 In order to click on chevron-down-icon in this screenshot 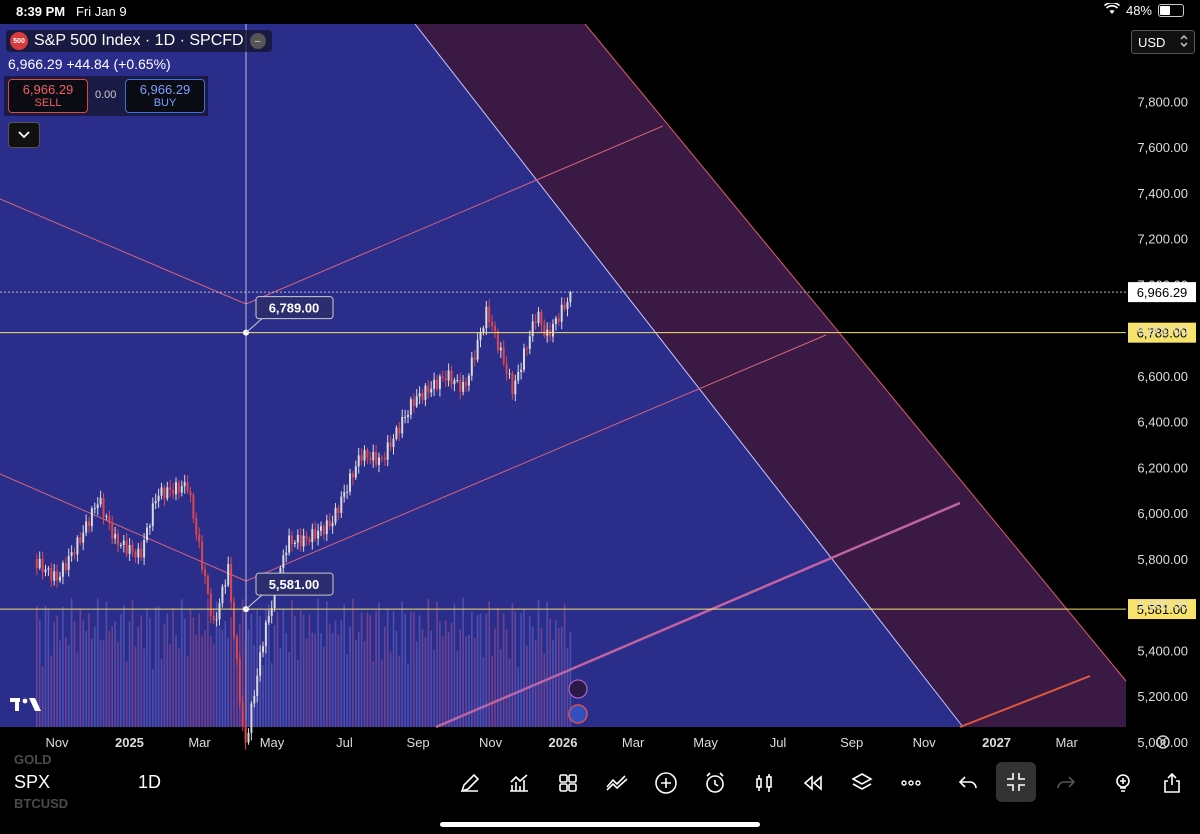, I will do `click(24, 135)`.